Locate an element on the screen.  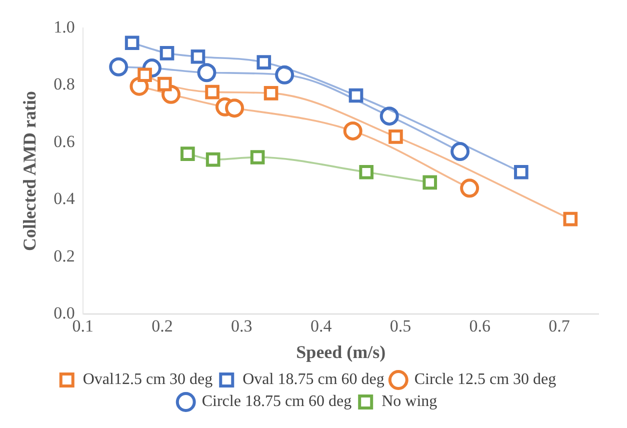
legend-label: Oval 18.75 cm 60 deg is located at coordinates (313, 379).